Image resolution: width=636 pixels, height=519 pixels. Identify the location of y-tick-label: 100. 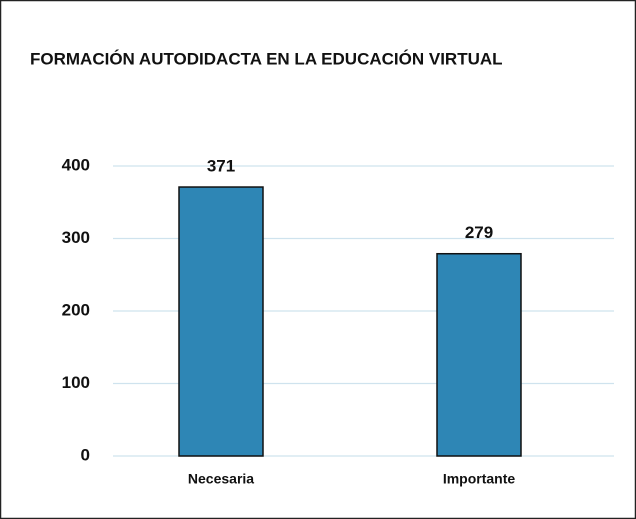
(76, 382).